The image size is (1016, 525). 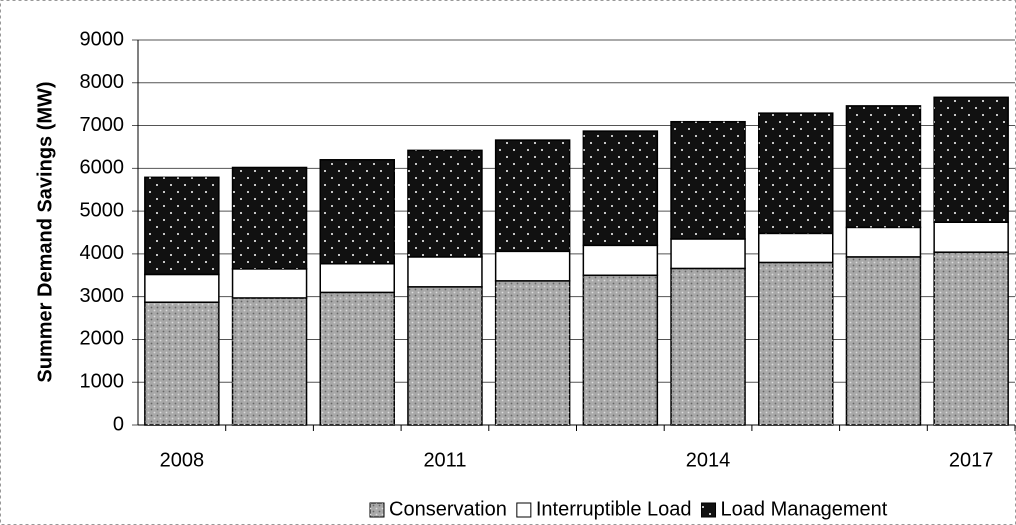 I want to click on legend-label: Conservation, so click(x=448, y=509).